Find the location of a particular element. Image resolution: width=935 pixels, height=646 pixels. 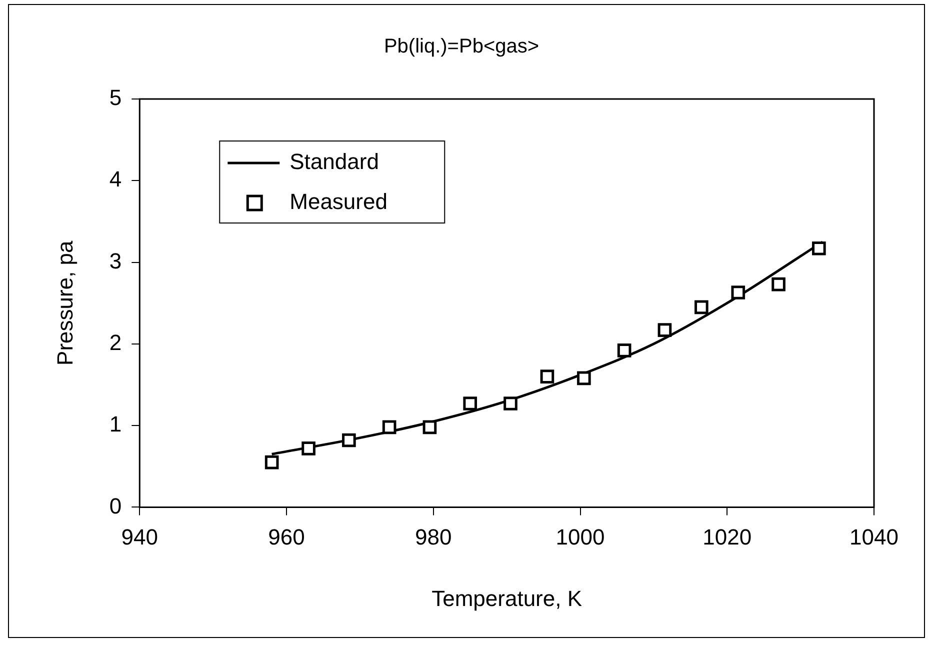

legend-label: Standard is located at coordinates (334, 161).